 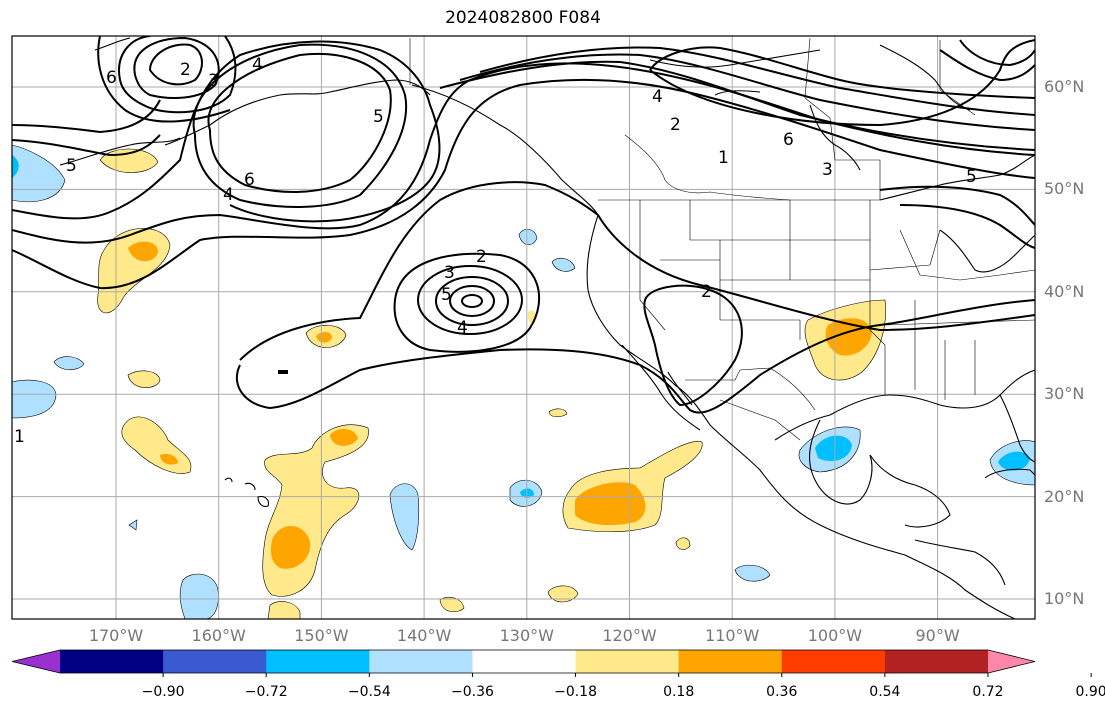 What do you see at coordinates (1064, 291) in the screenshot?
I see `latitude-label: 40°N` at bounding box center [1064, 291].